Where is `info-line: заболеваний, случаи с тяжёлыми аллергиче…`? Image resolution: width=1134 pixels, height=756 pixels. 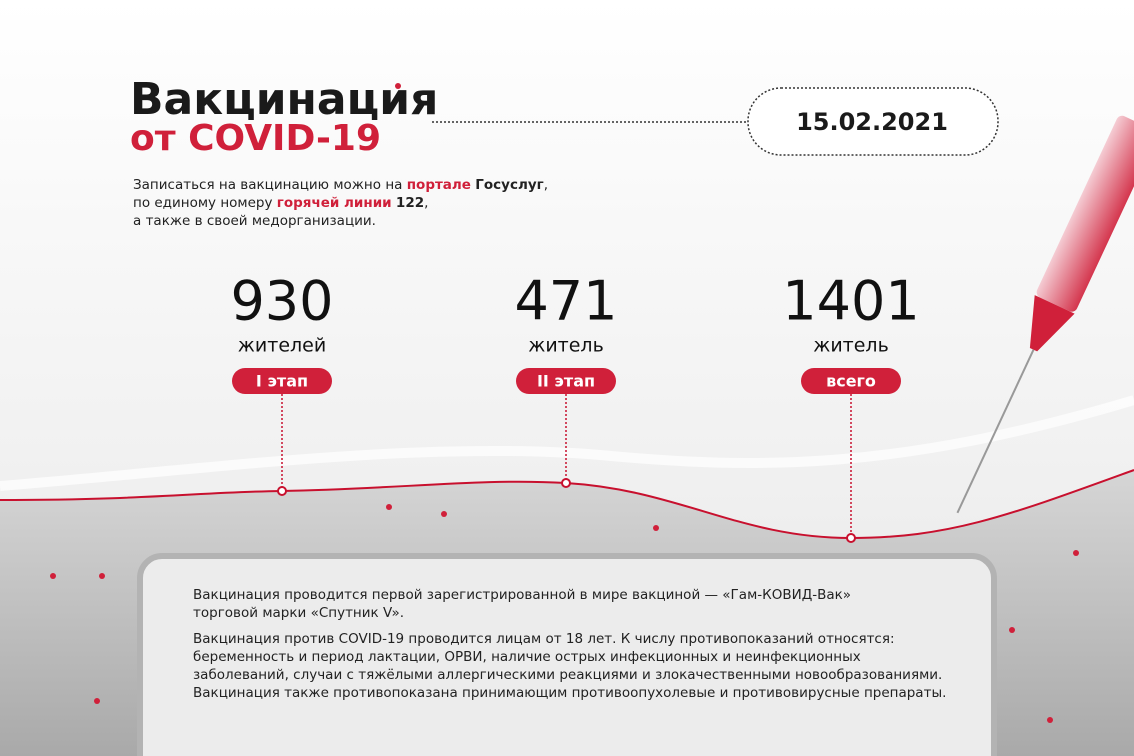
info-line: заболеваний, случаи с тяжёлыми аллергиче… is located at coordinates (567, 675).